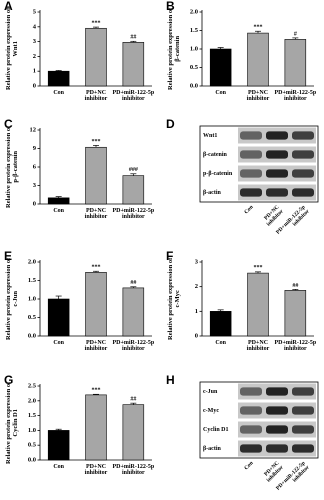 The height and width of the screenshot is (500, 324). Describe the element at coordinates (9, 380) in the screenshot. I see `panel-letter: G` at that location.